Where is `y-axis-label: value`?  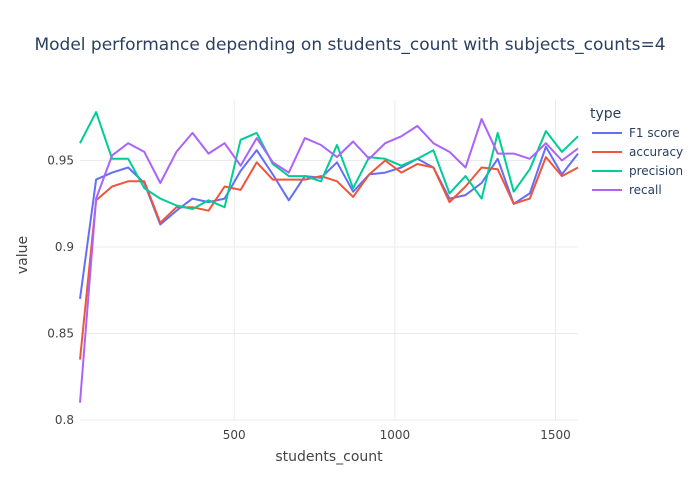 y-axis-label: value is located at coordinates (23, 255).